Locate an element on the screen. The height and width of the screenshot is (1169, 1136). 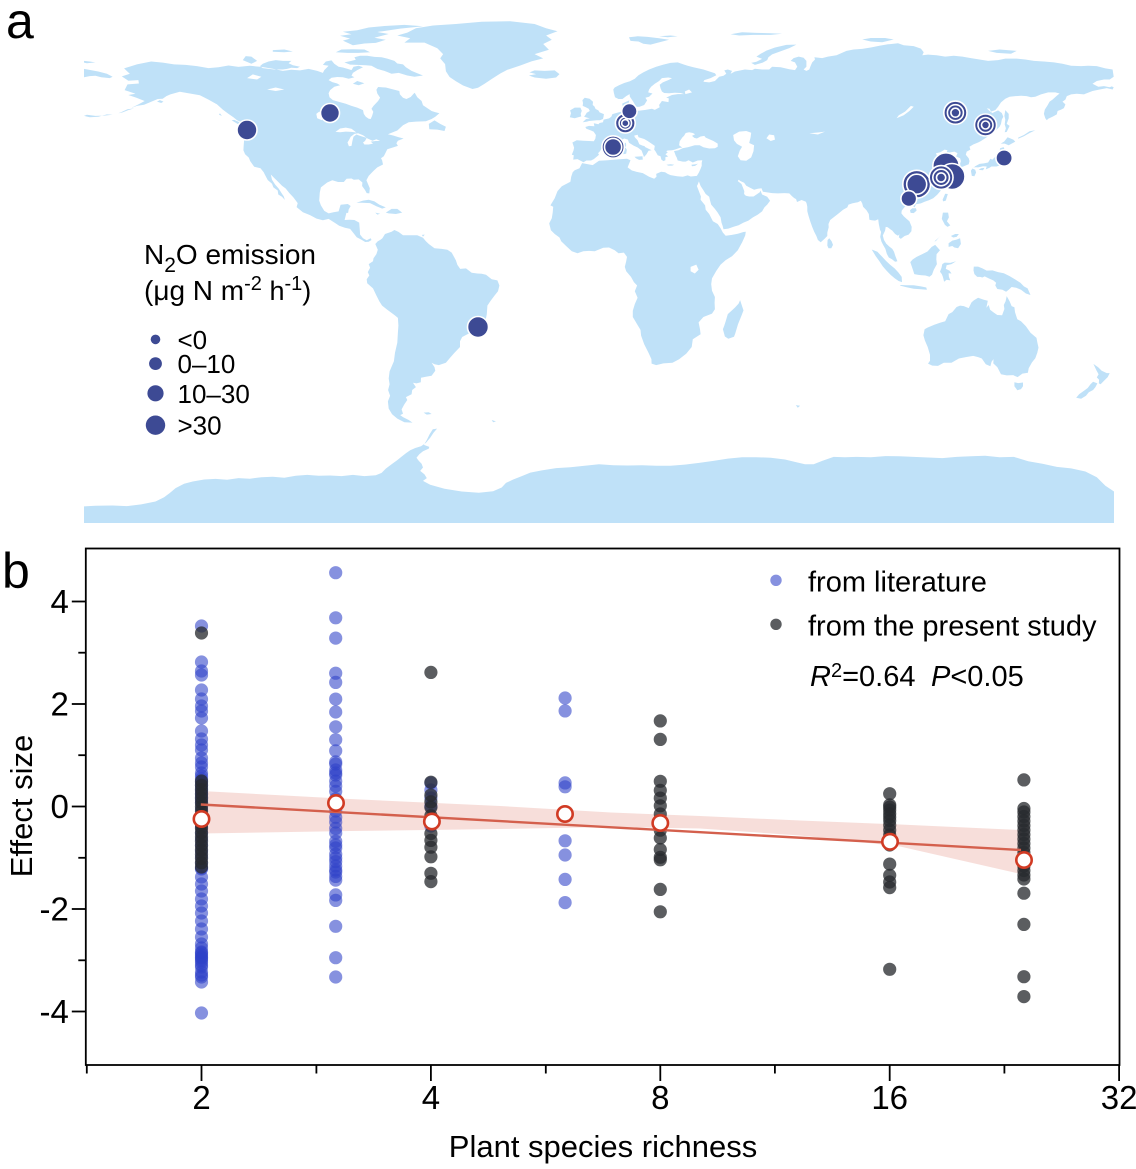
svg-text: 0–10 is located at coordinates (207, 364).